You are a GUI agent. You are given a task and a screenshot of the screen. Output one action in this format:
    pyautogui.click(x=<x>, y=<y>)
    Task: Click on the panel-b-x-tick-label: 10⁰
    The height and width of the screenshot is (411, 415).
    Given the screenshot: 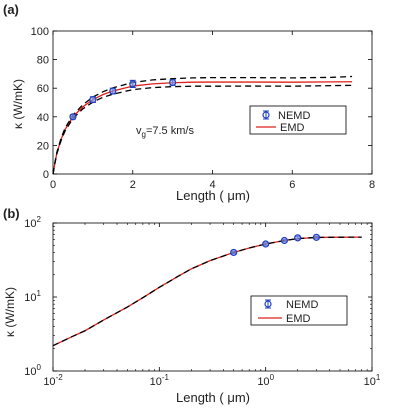 What is the action you would take?
    pyautogui.click(x=265, y=380)
    